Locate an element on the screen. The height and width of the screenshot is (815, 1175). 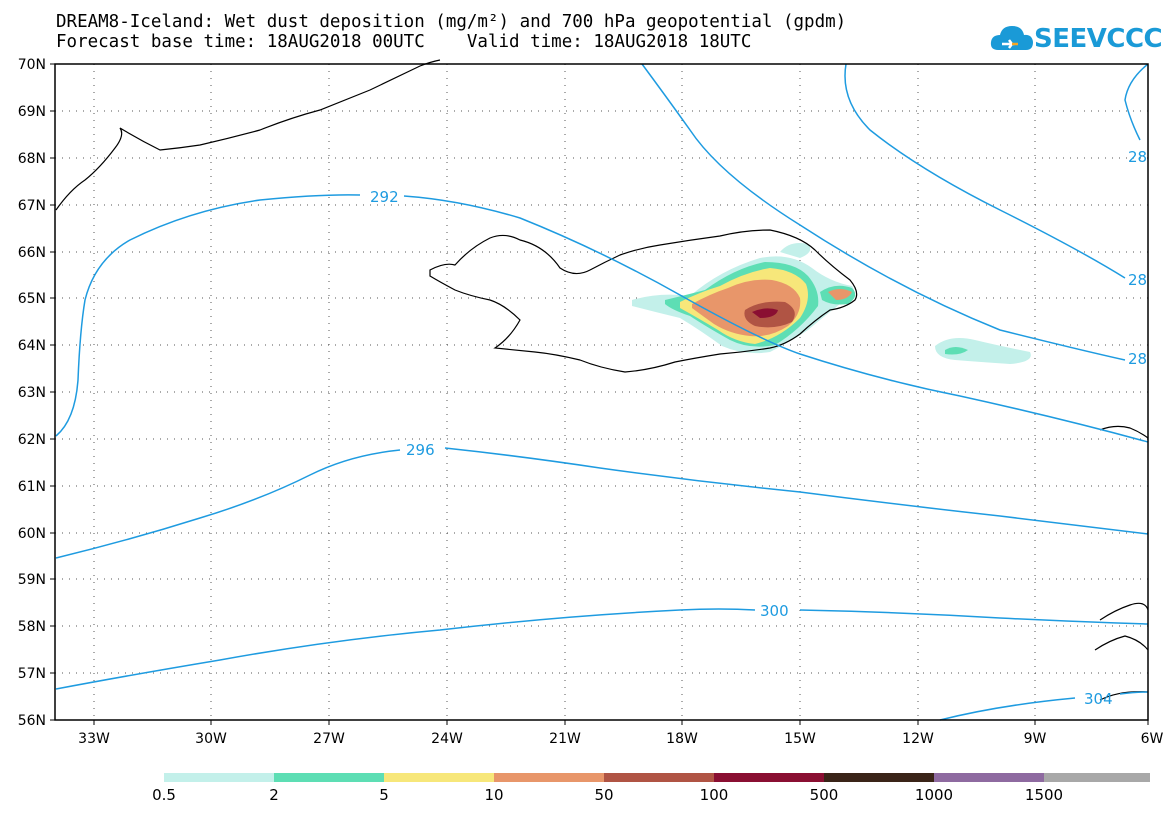
lon-label: 12W is located at coordinates (918, 739).